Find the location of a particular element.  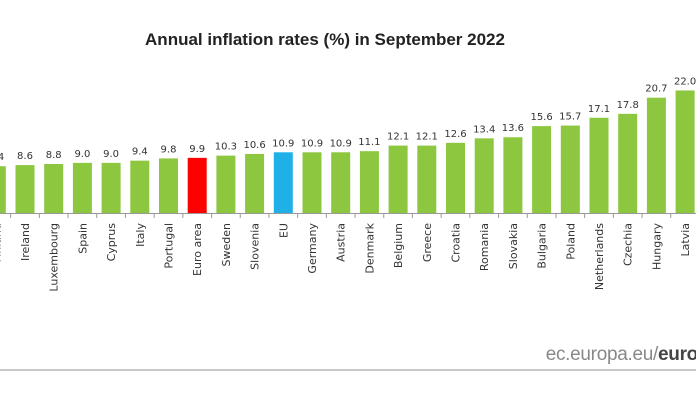

source-link: ec.europa.eu/euro is located at coordinates (621, 355).